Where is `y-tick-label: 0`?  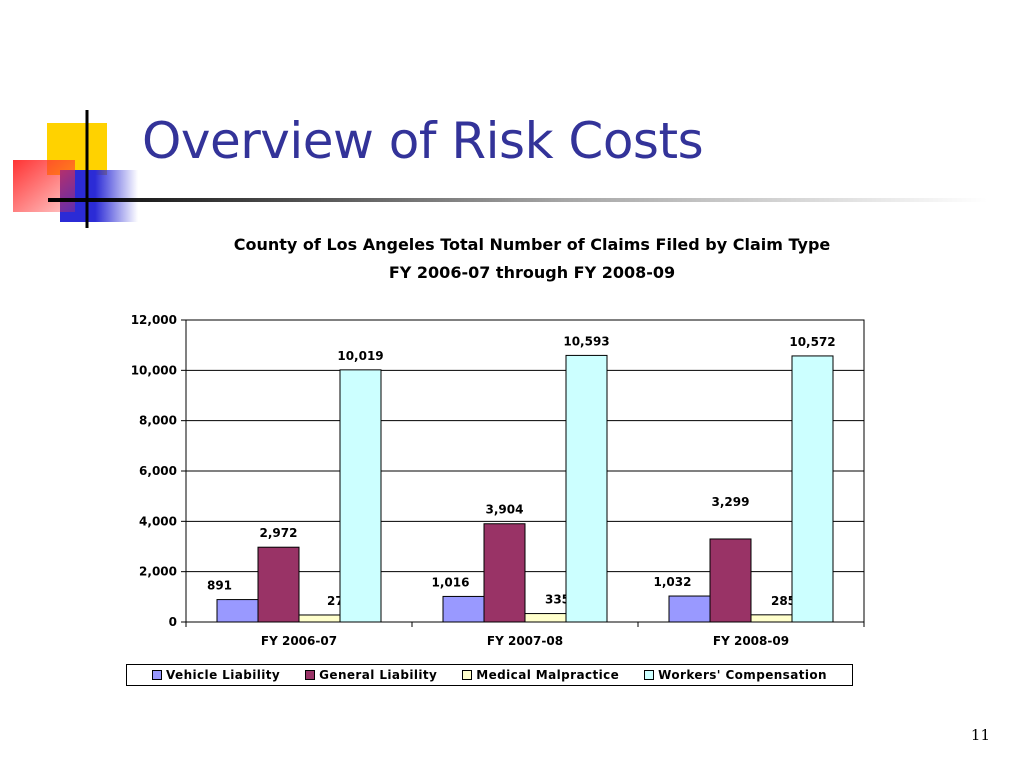
y-tick-label: 0 is located at coordinates (173, 622).